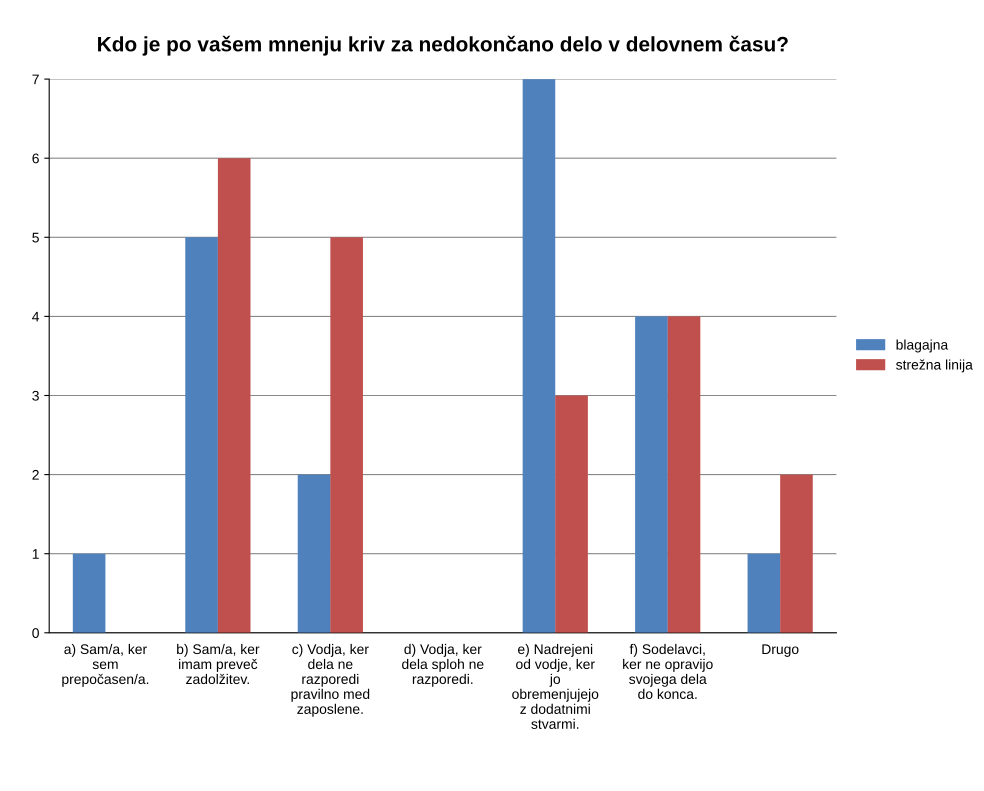  What do you see at coordinates (35, 633) in the screenshot?
I see `y-tick-label: 0` at bounding box center [35, 633].